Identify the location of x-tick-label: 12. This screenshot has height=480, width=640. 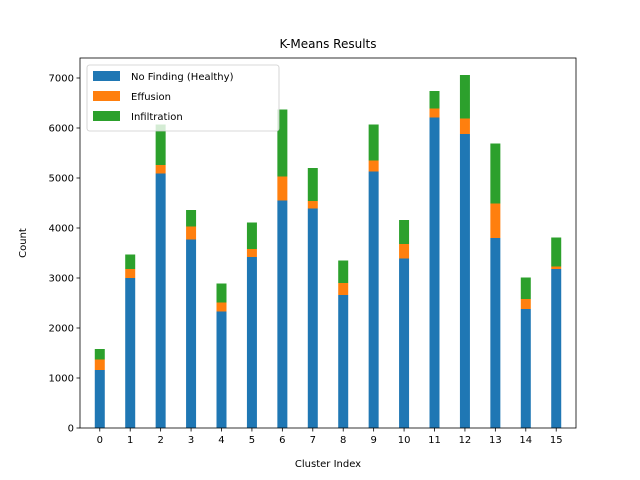
(465, 440).